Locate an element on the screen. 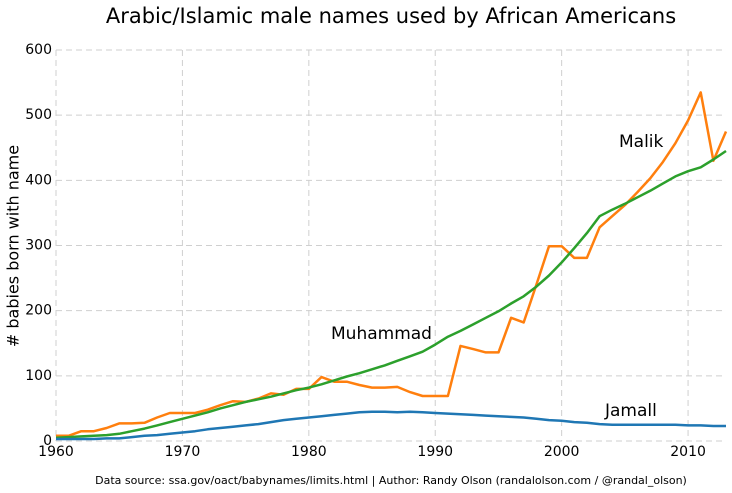 This screenshot has width=732, height=493. x-tick-label: 1990 is located at coordinates (435, 452).